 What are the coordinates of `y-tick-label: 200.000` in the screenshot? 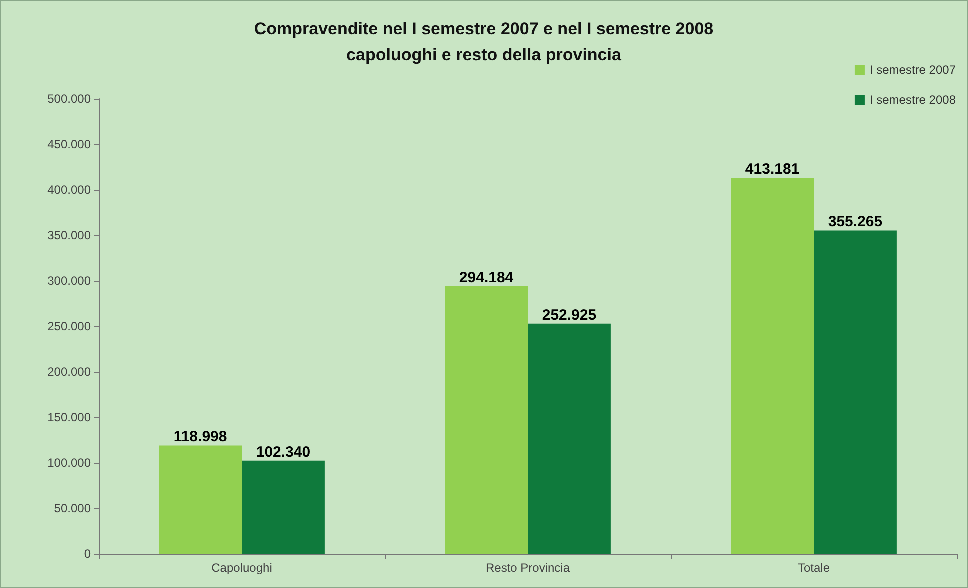 It's located at (70, 372).